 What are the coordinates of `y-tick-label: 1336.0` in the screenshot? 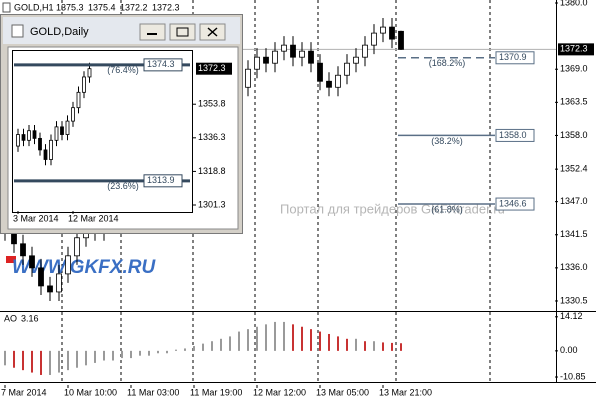 It's located at (574, 267).